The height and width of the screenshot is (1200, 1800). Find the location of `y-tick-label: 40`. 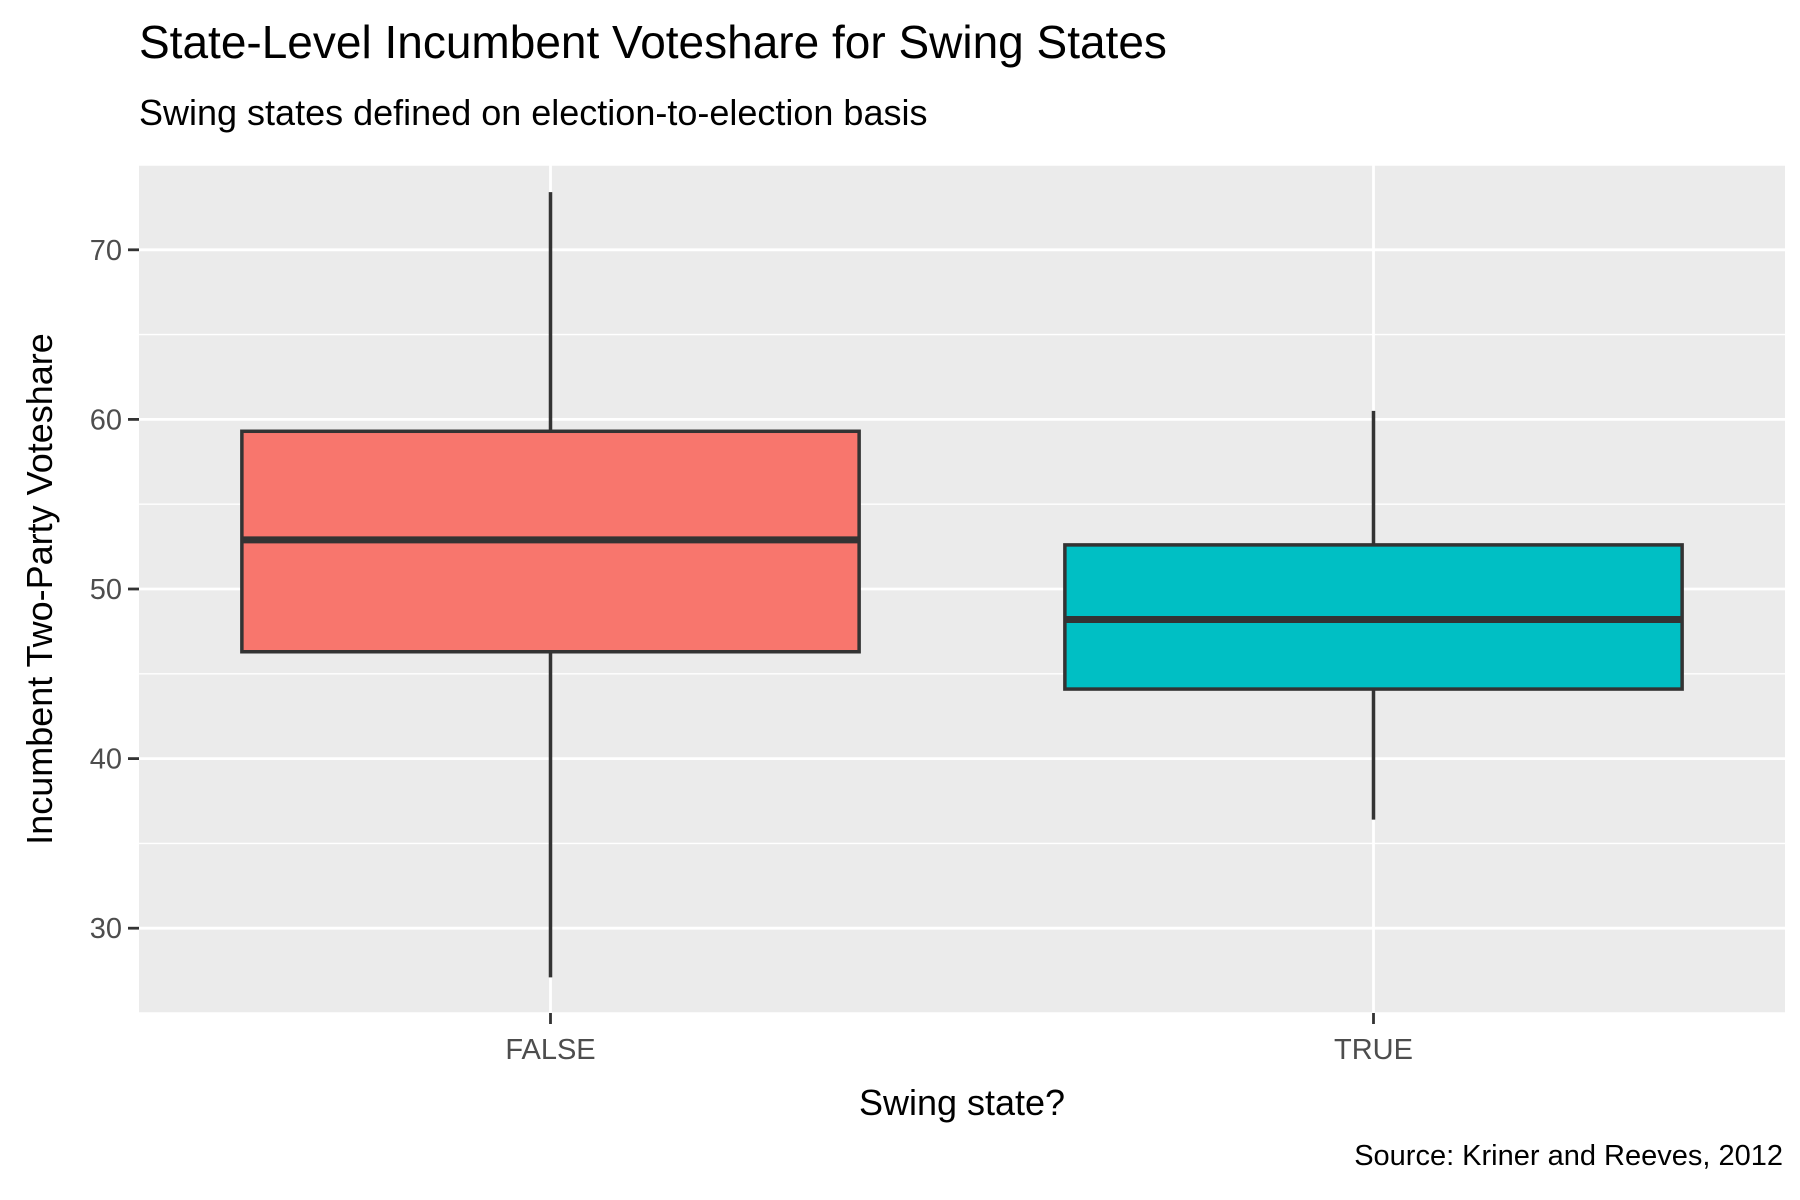

y-tick-label: 40 is located at coordinates (106, 760).